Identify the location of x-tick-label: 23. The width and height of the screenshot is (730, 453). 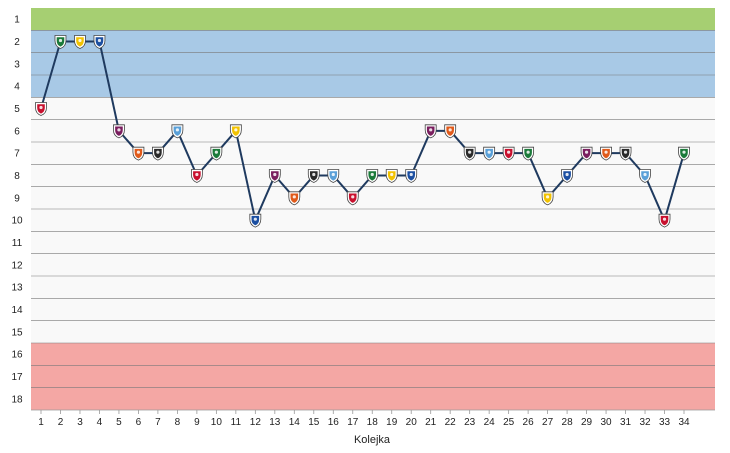
(470, 422).